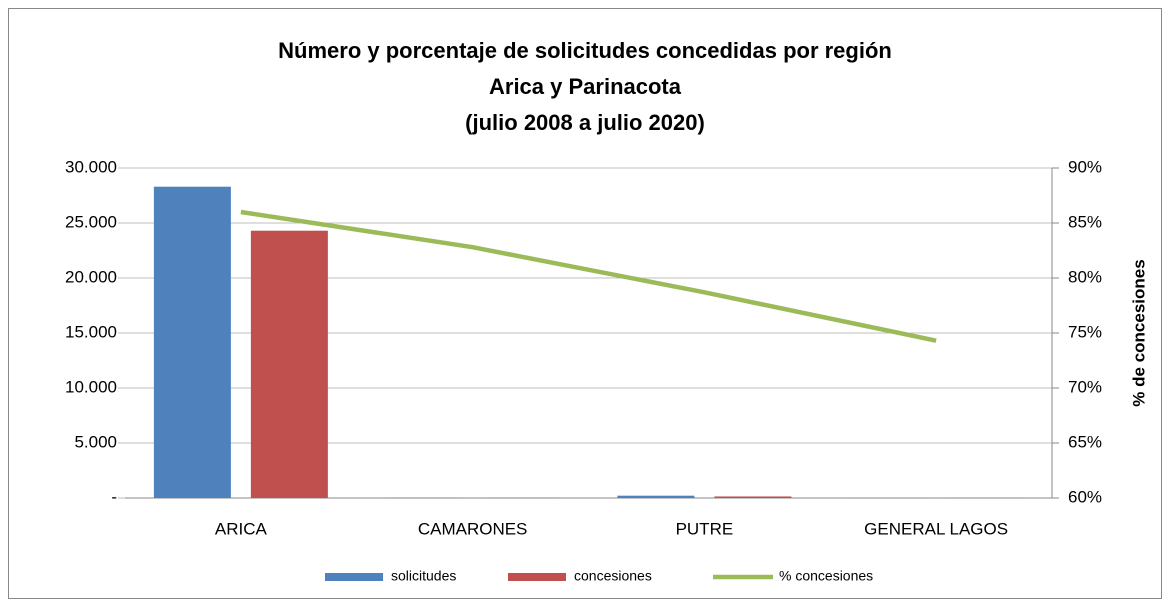  What do you see at coordinates (423, 576) in the screenshot?
I see `legend-label: solicitudes` at bounding box center [423, 576].